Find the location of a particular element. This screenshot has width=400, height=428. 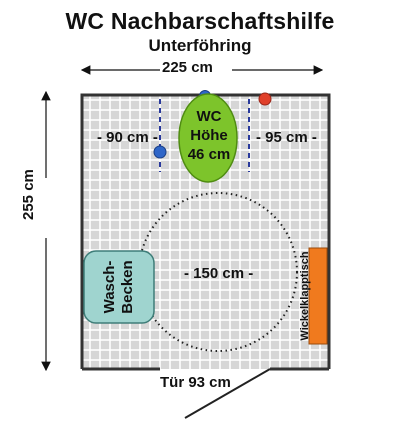

changing-table is located at coordinates (318, 296).